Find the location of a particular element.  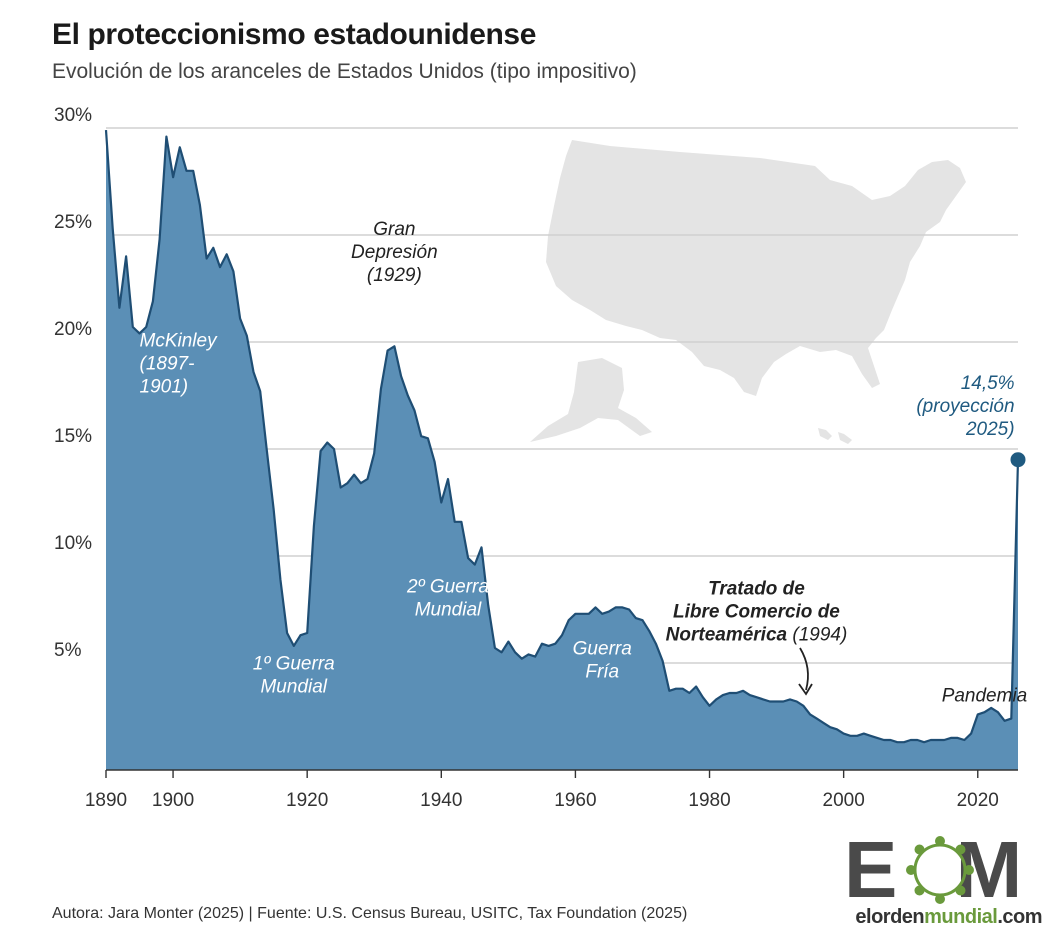

logo-letters: EOM is located at coordinates (933, 869).